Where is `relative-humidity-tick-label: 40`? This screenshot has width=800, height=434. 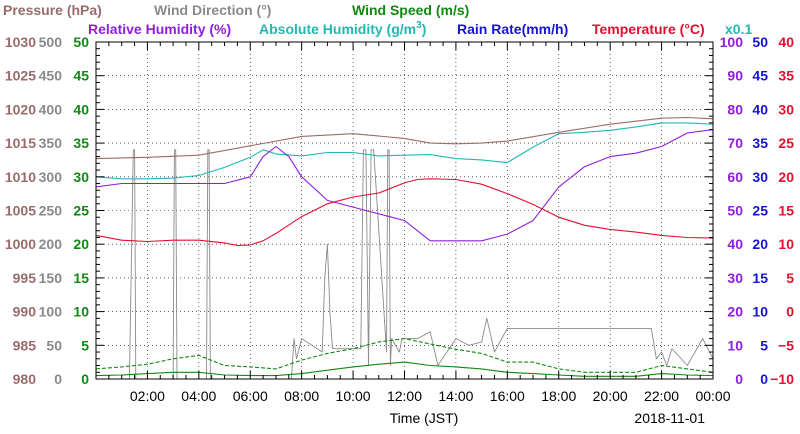
relative-humidity-tick-label: 40 is located at coordinates (735, 244).